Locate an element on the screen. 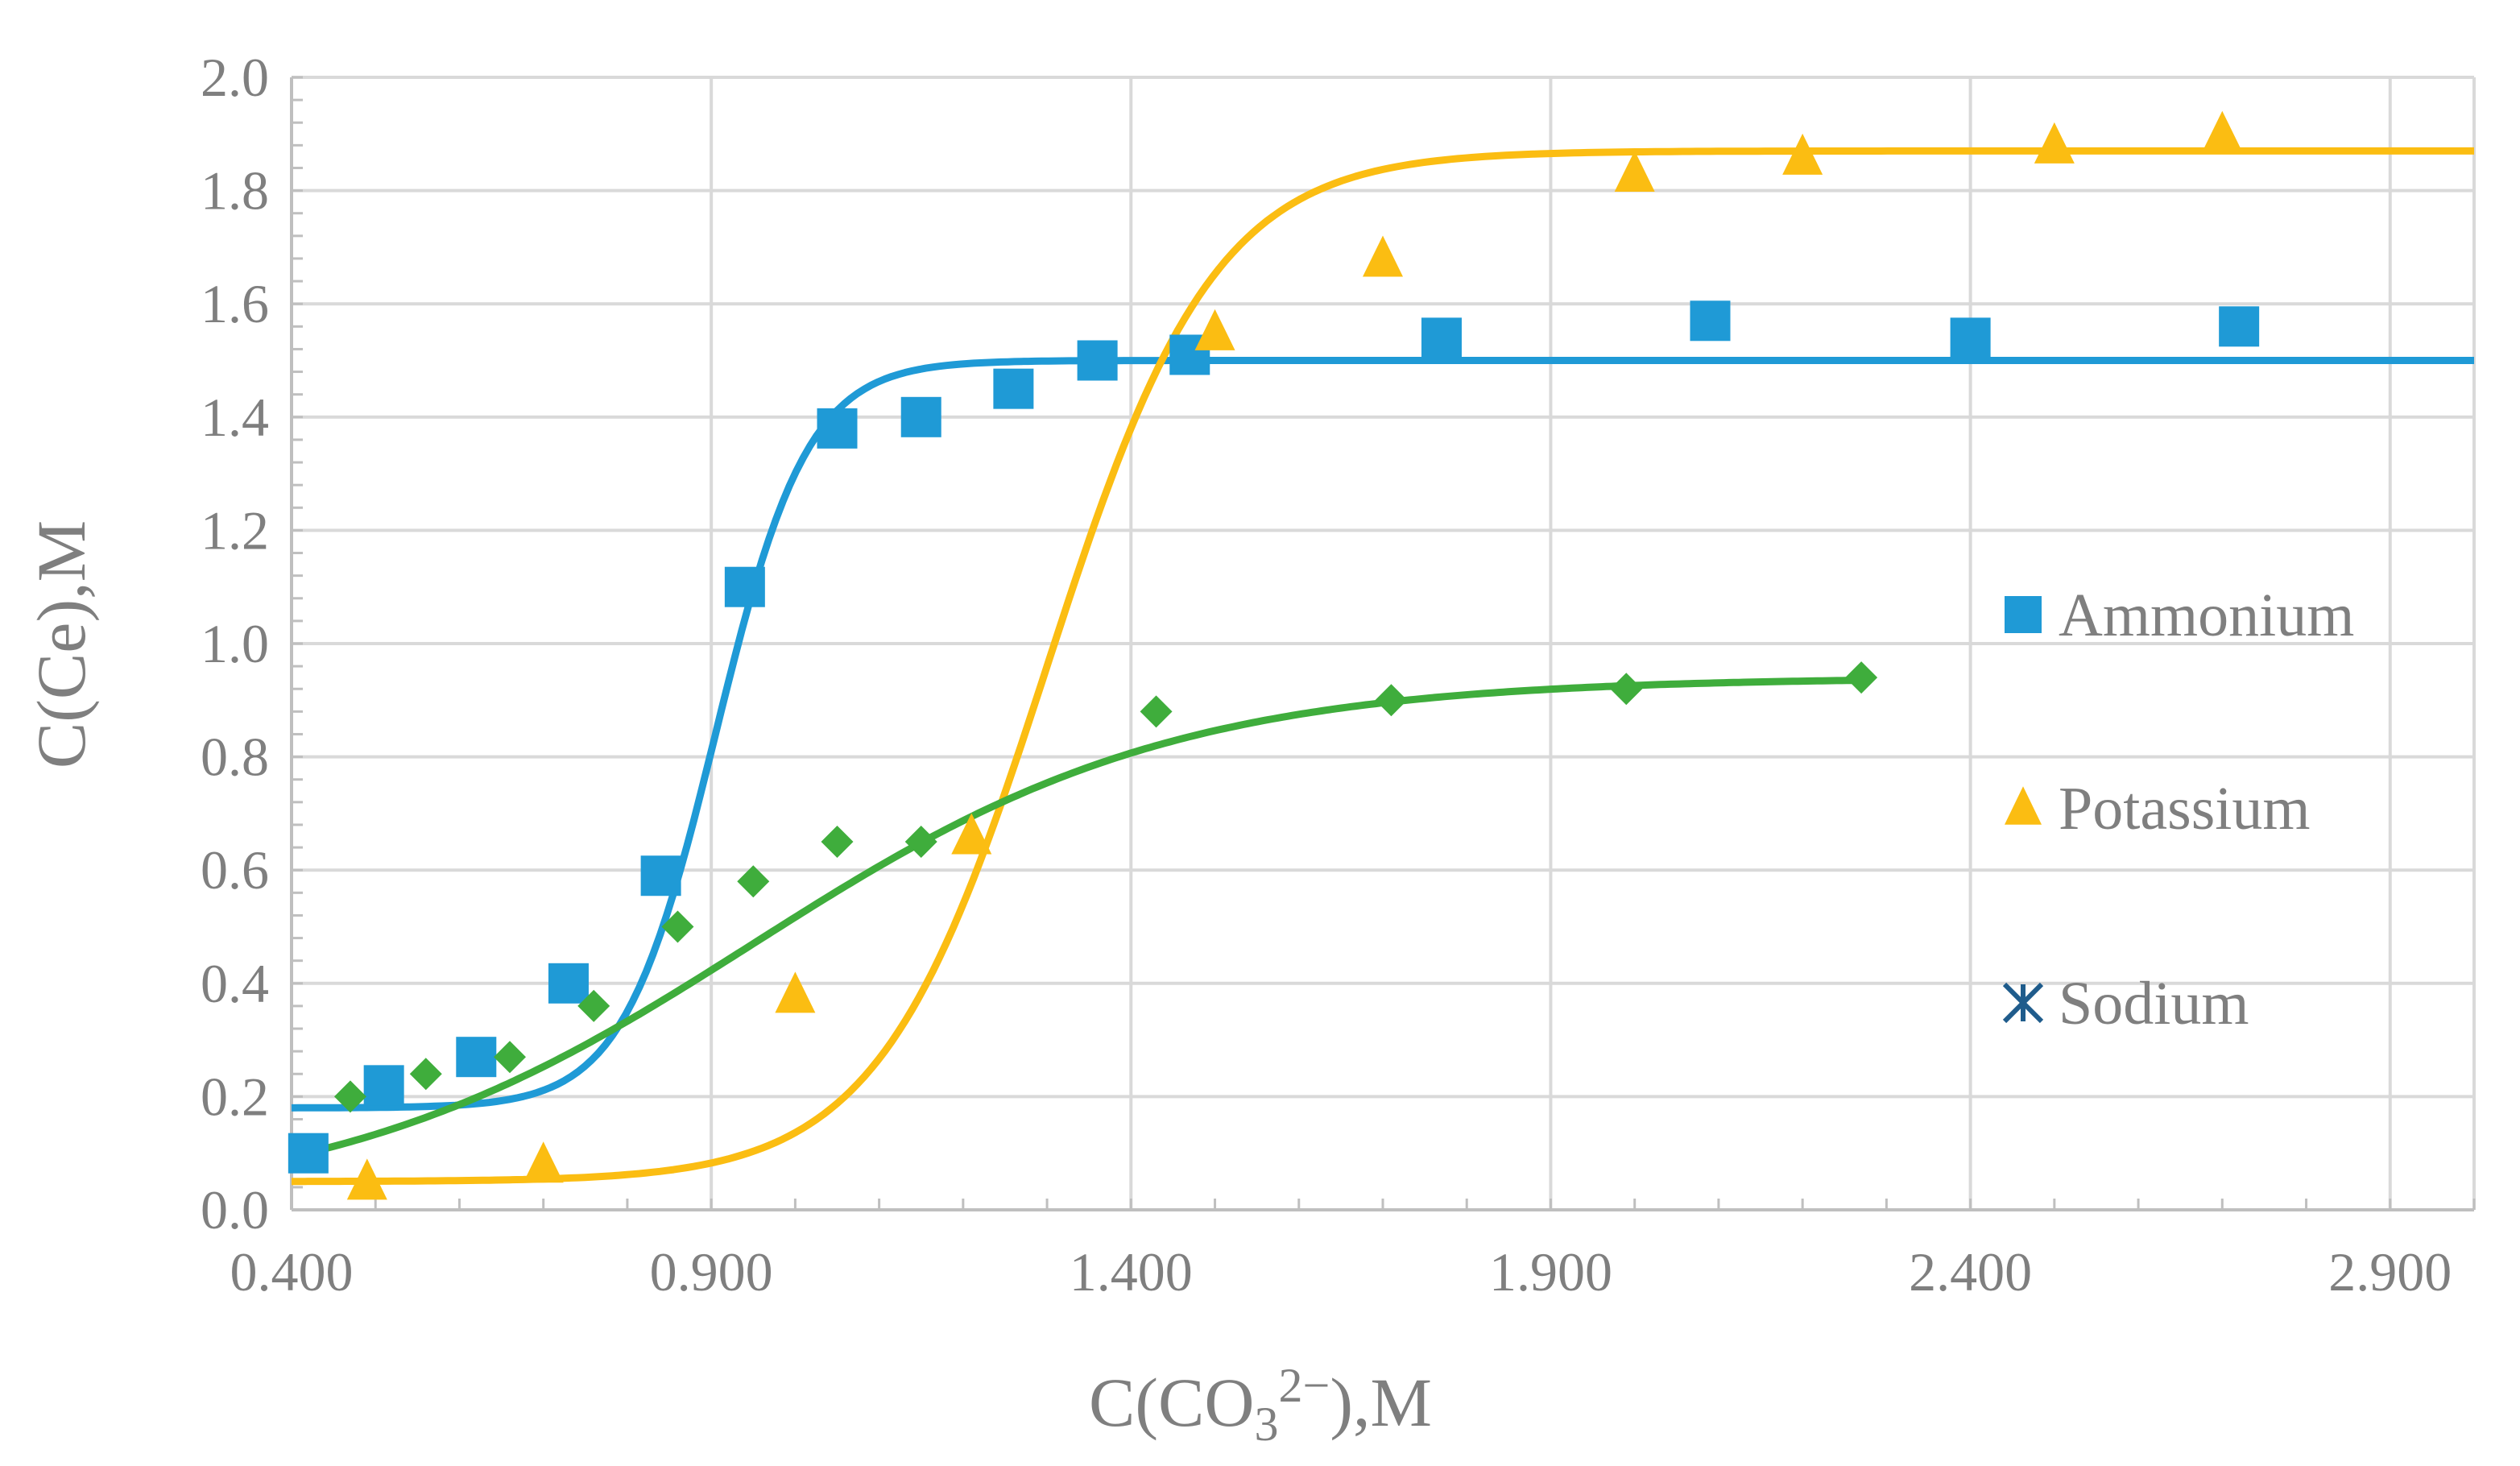 This screenshot has width=2520, height=1466. legend: Ammonium Potassium Sodium is located at coordinates (2178, 809).